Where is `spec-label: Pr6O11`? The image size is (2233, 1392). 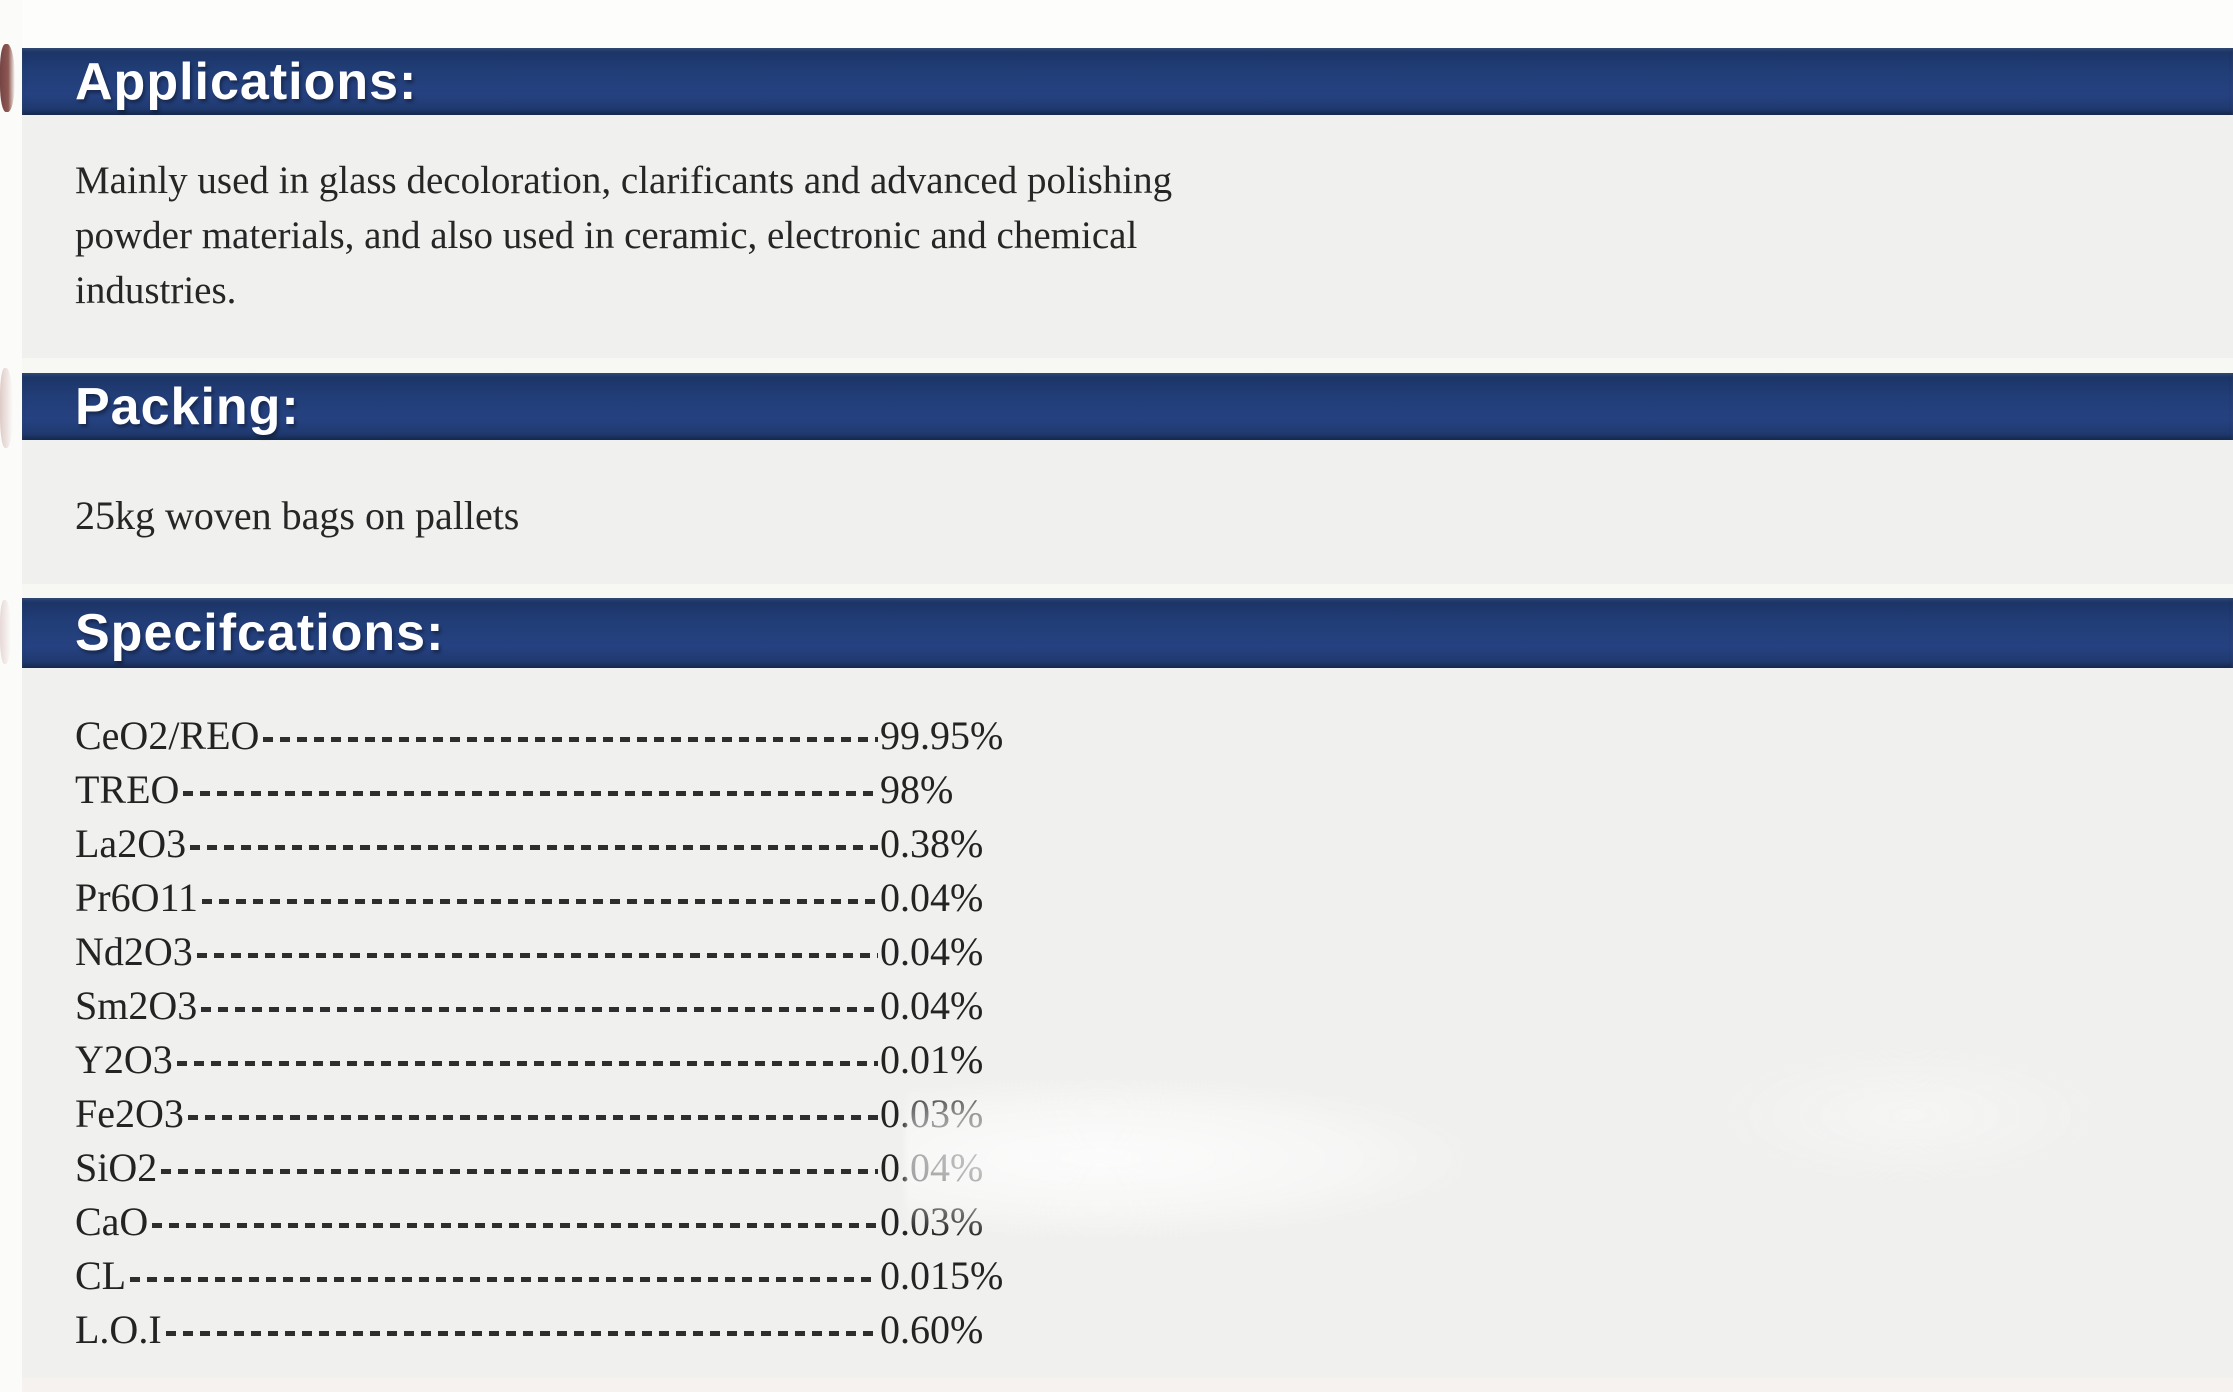 spec-label: Pr6O11 is located at coordinates (136, 897).